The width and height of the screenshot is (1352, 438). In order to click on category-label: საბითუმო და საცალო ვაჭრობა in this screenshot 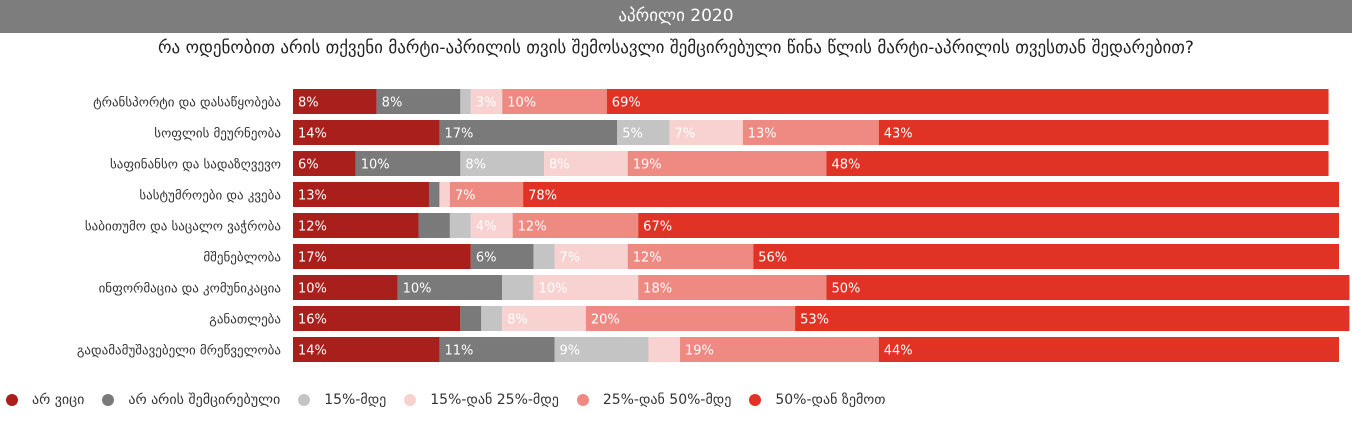, I will do `click(183, 227)`.